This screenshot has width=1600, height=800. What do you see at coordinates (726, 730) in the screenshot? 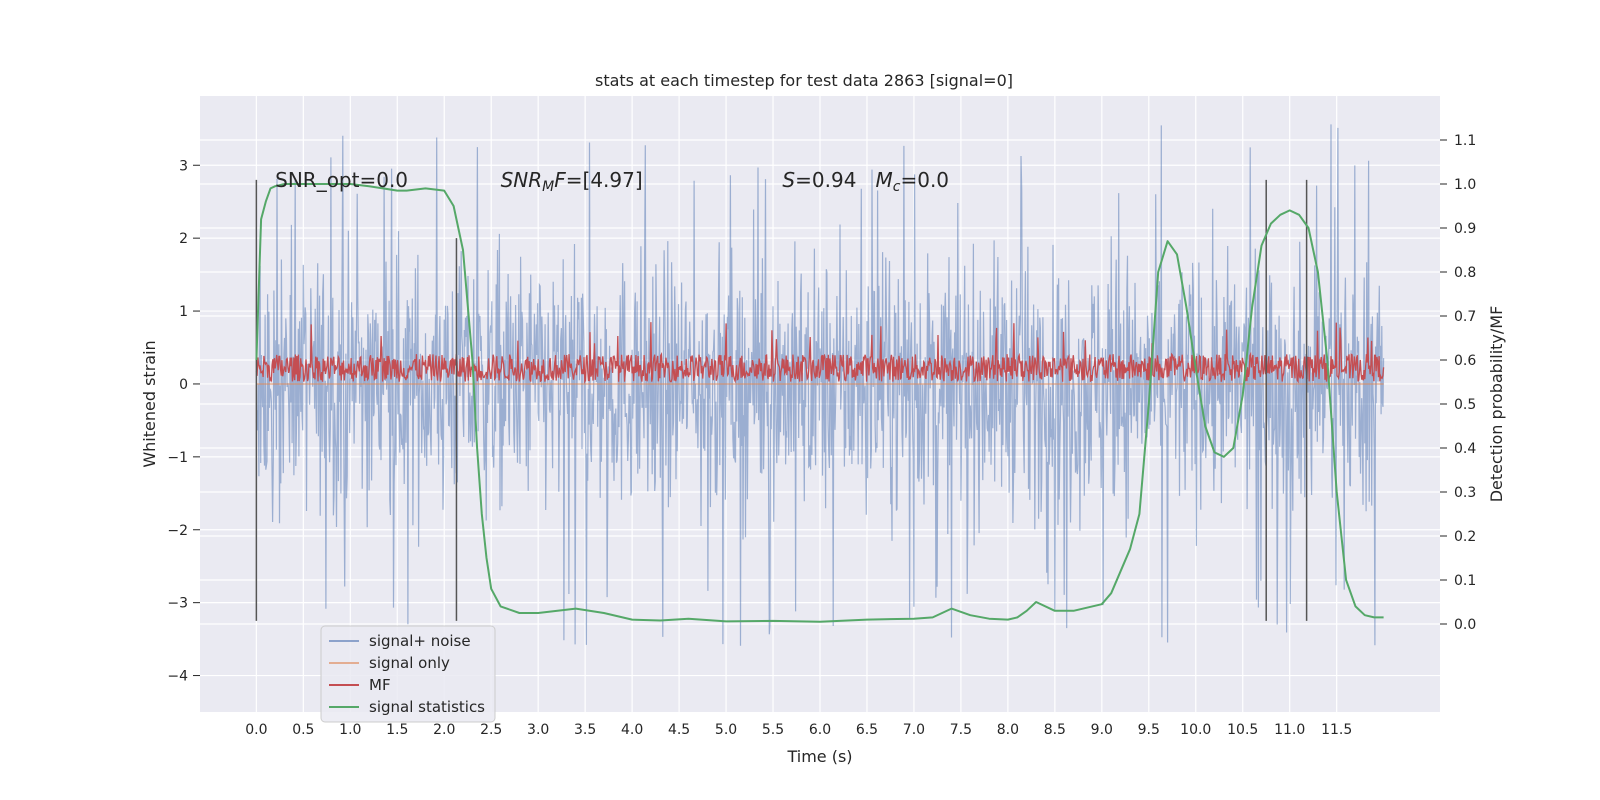
I see `x-tick-label-10: 5.0` at bounding box center [726, 730].